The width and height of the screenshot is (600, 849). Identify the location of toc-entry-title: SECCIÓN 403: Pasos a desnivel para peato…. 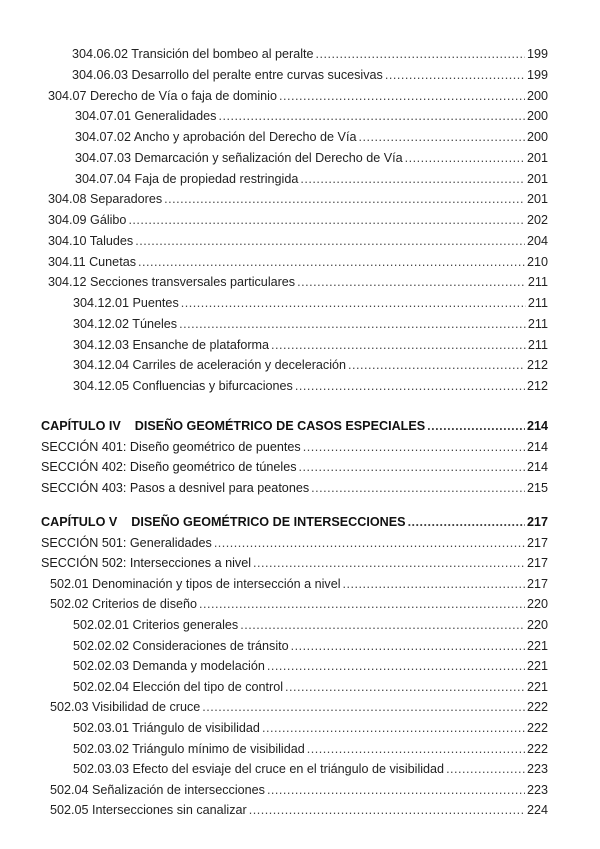
(175, 487).